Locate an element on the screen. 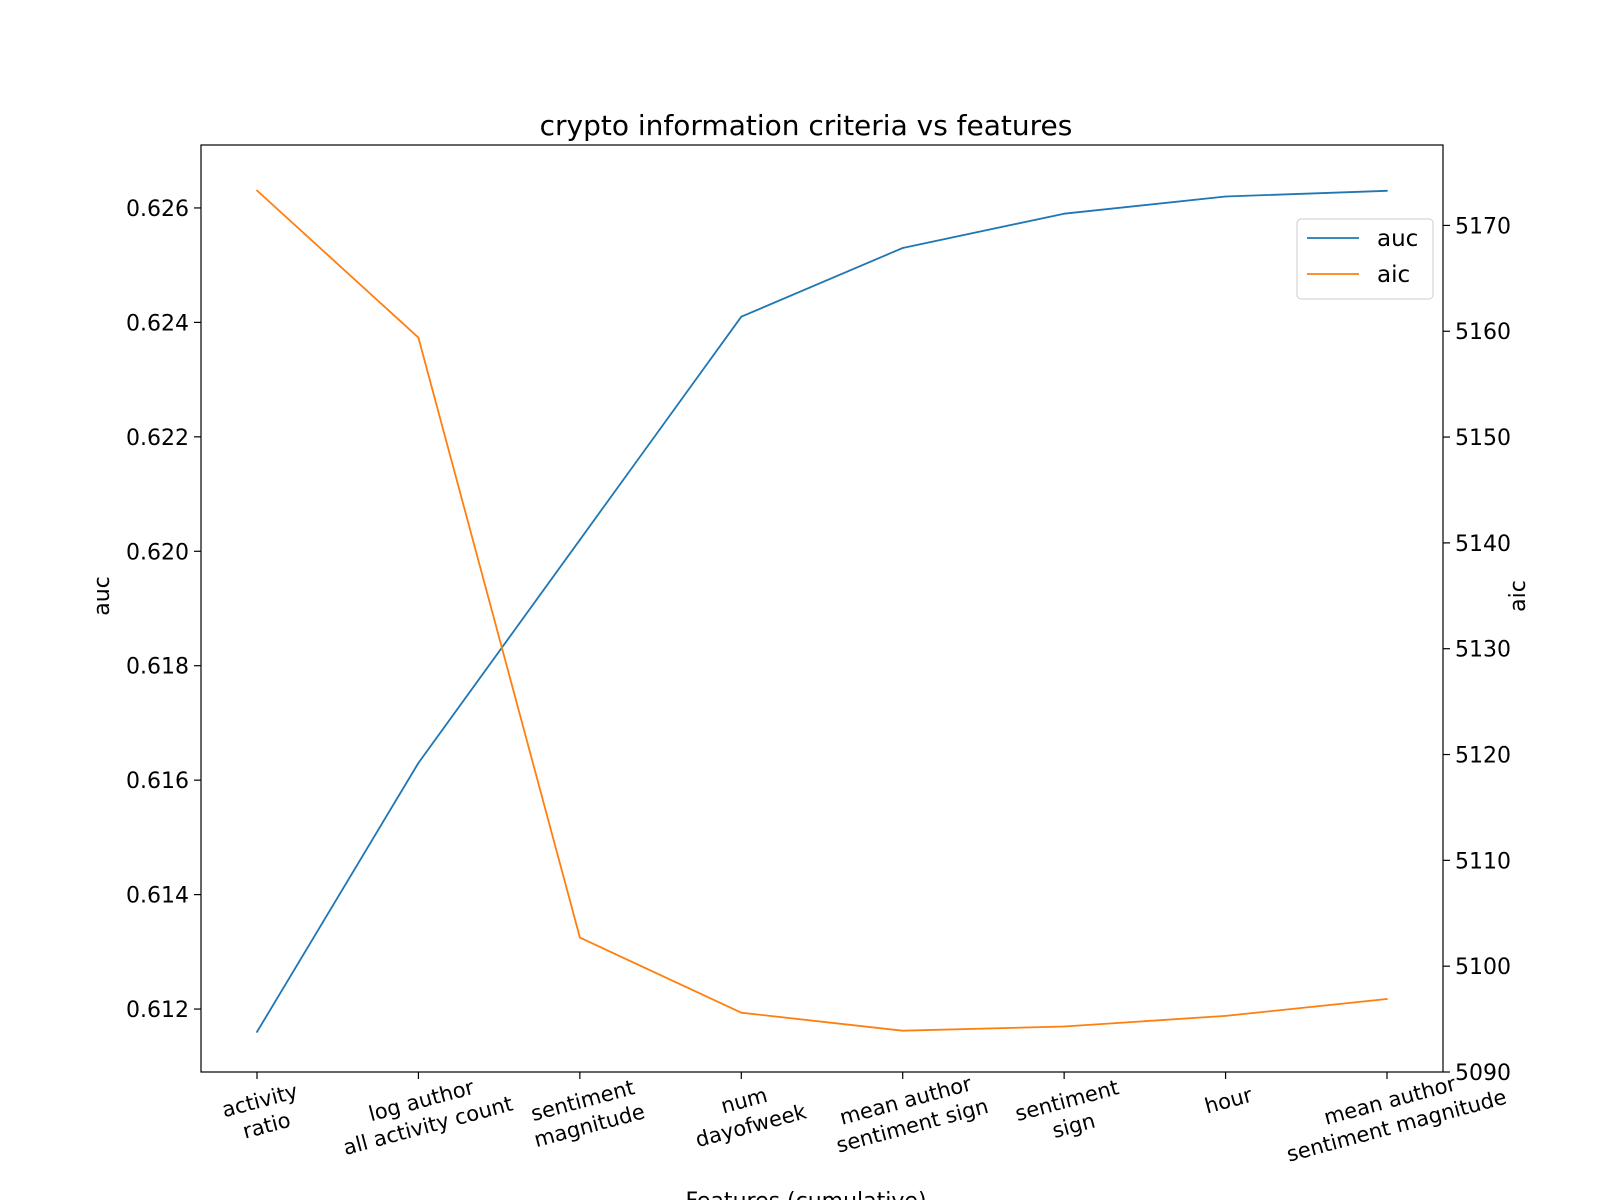  x-tick-label: hour is located at coordinates (1228, 1101).